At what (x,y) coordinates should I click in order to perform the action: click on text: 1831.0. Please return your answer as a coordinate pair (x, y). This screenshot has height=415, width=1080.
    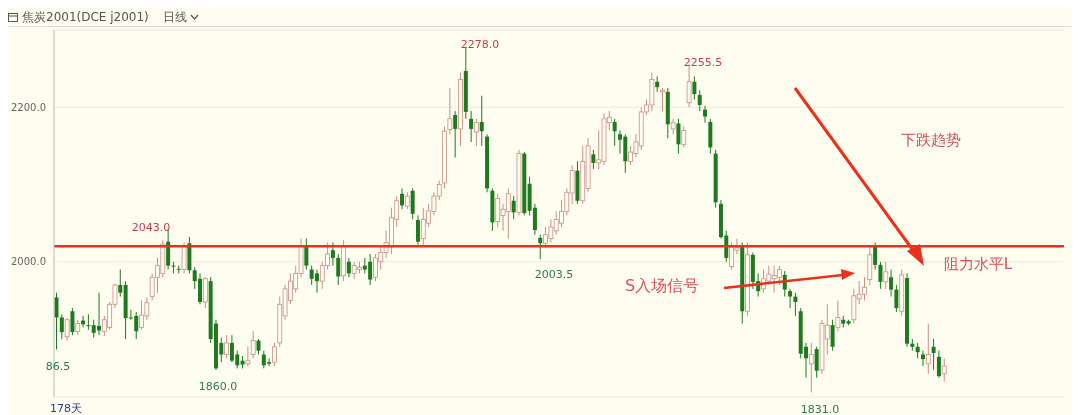
    Looking at the image, I should click on (820, 409).